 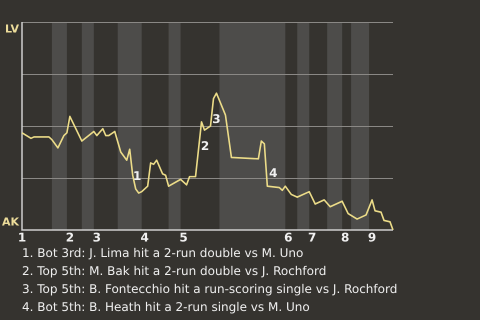 What do you see at coordinates (11, 221) in the screenshot?
I see `text: AK` at bounding box center [11, 221].